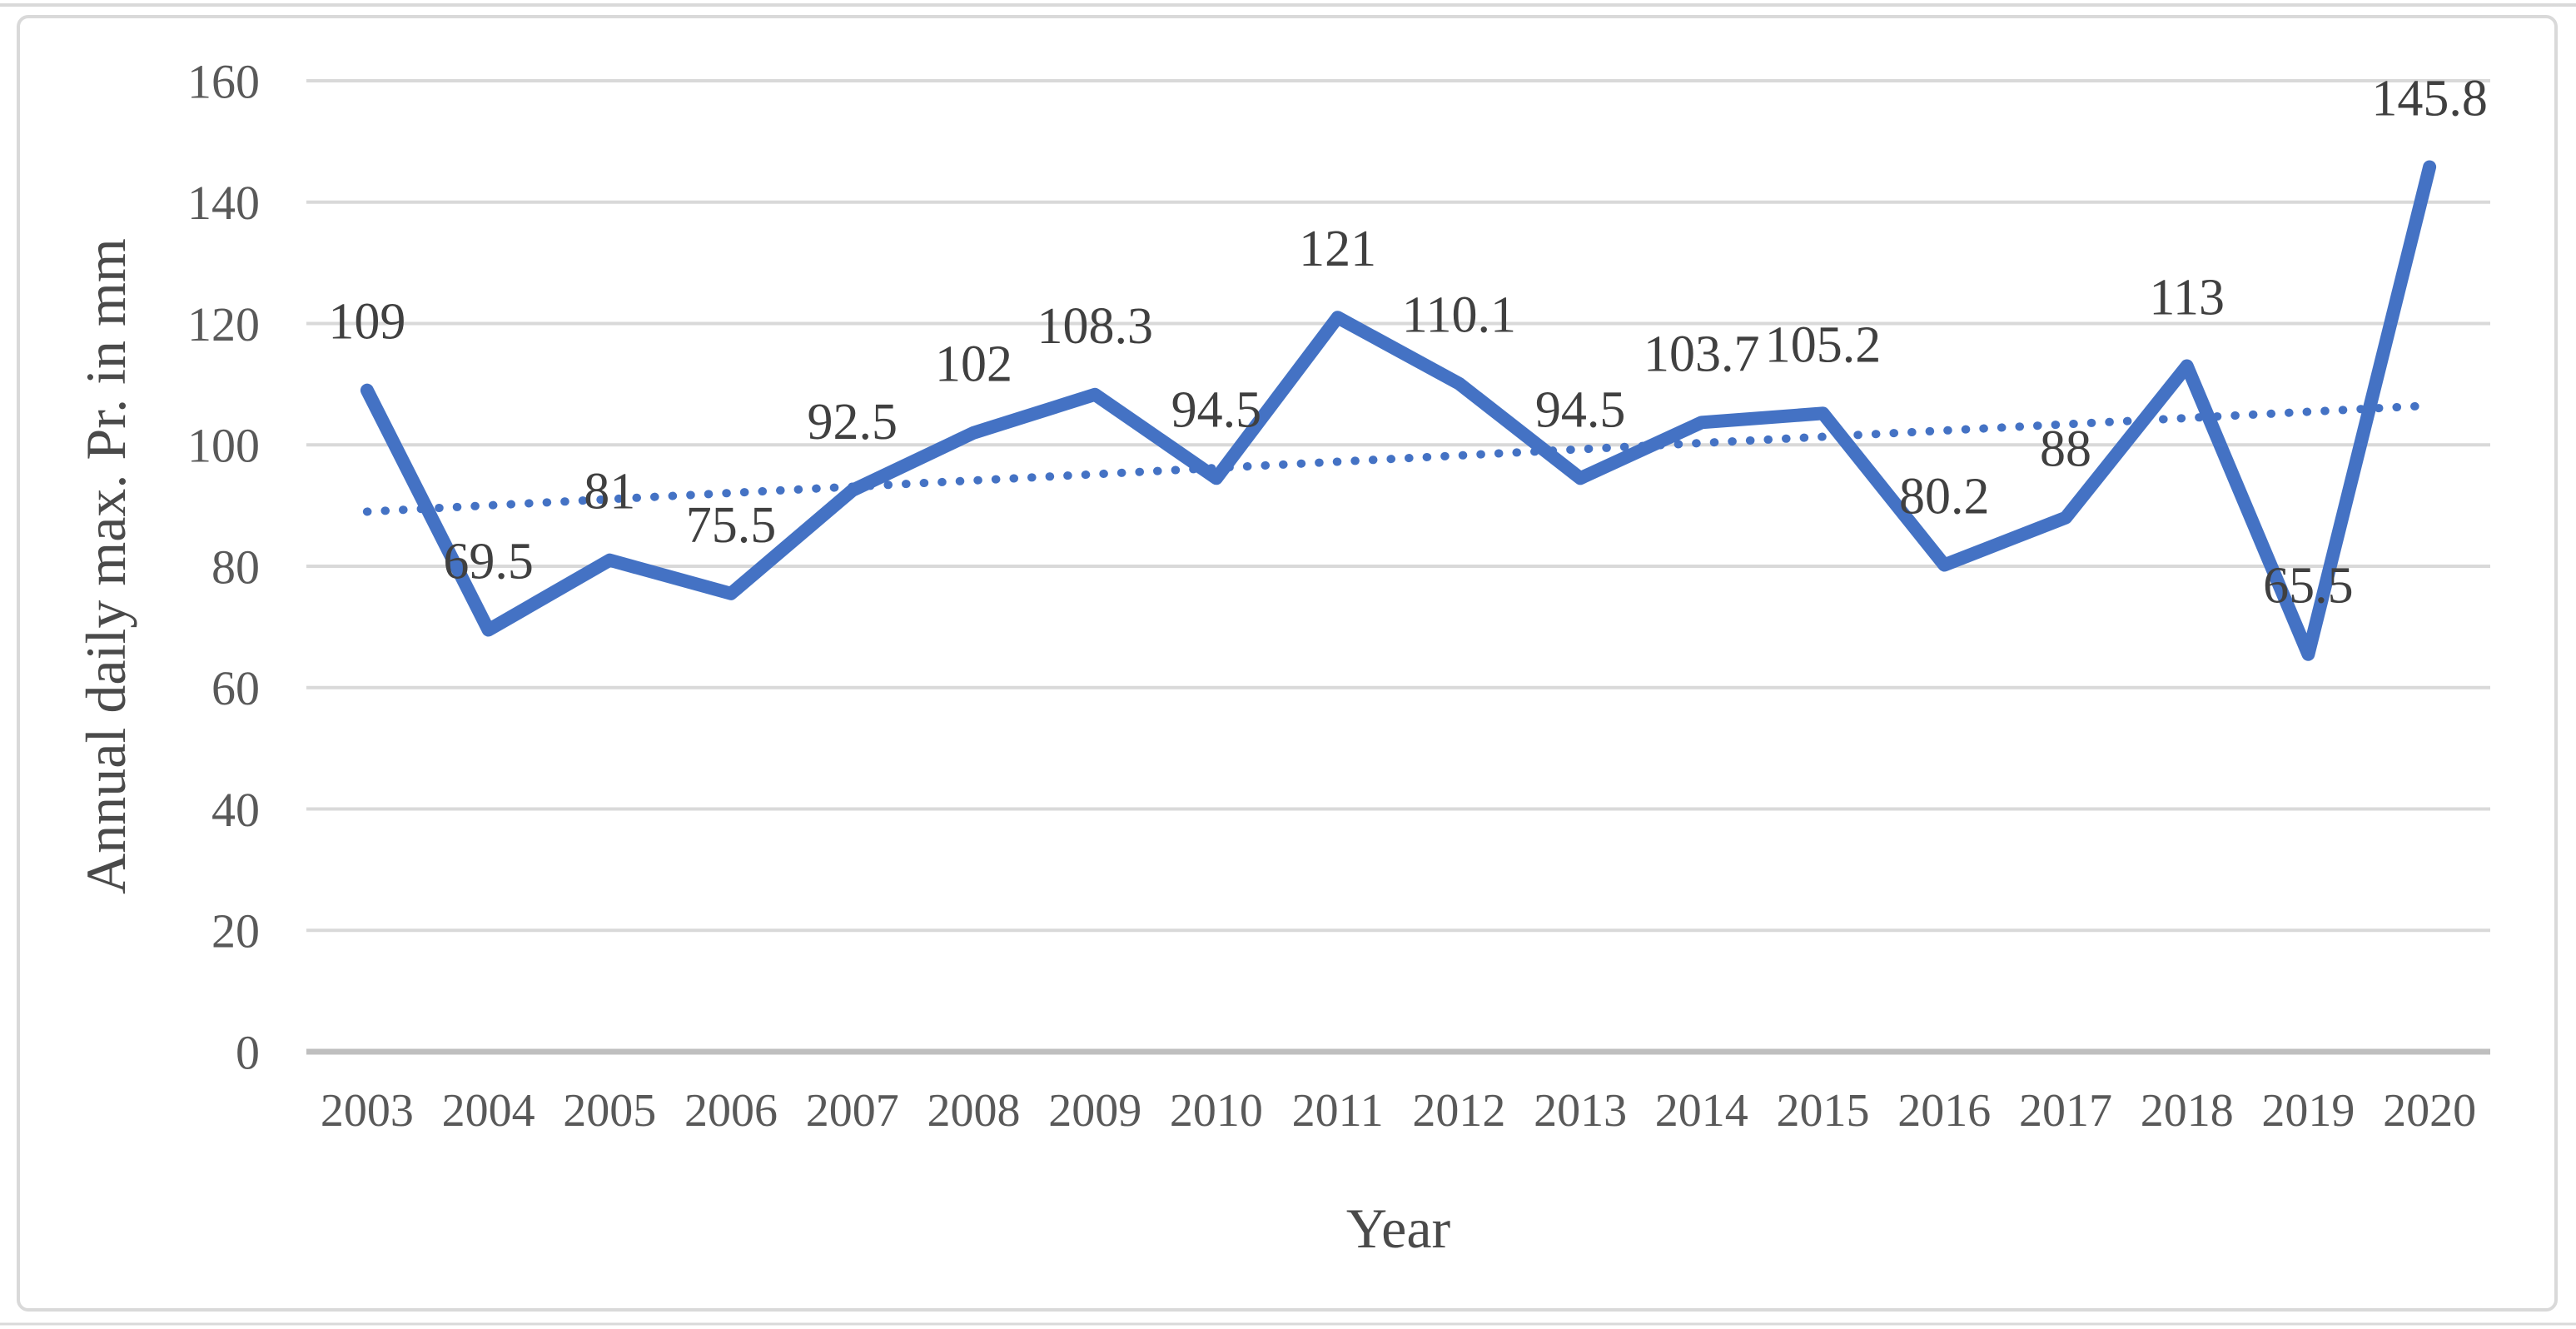  What do you see at coordinates (223, 446) in the screenshot?
I see `y-tick-label: 100` at bounding box center [223, 446].